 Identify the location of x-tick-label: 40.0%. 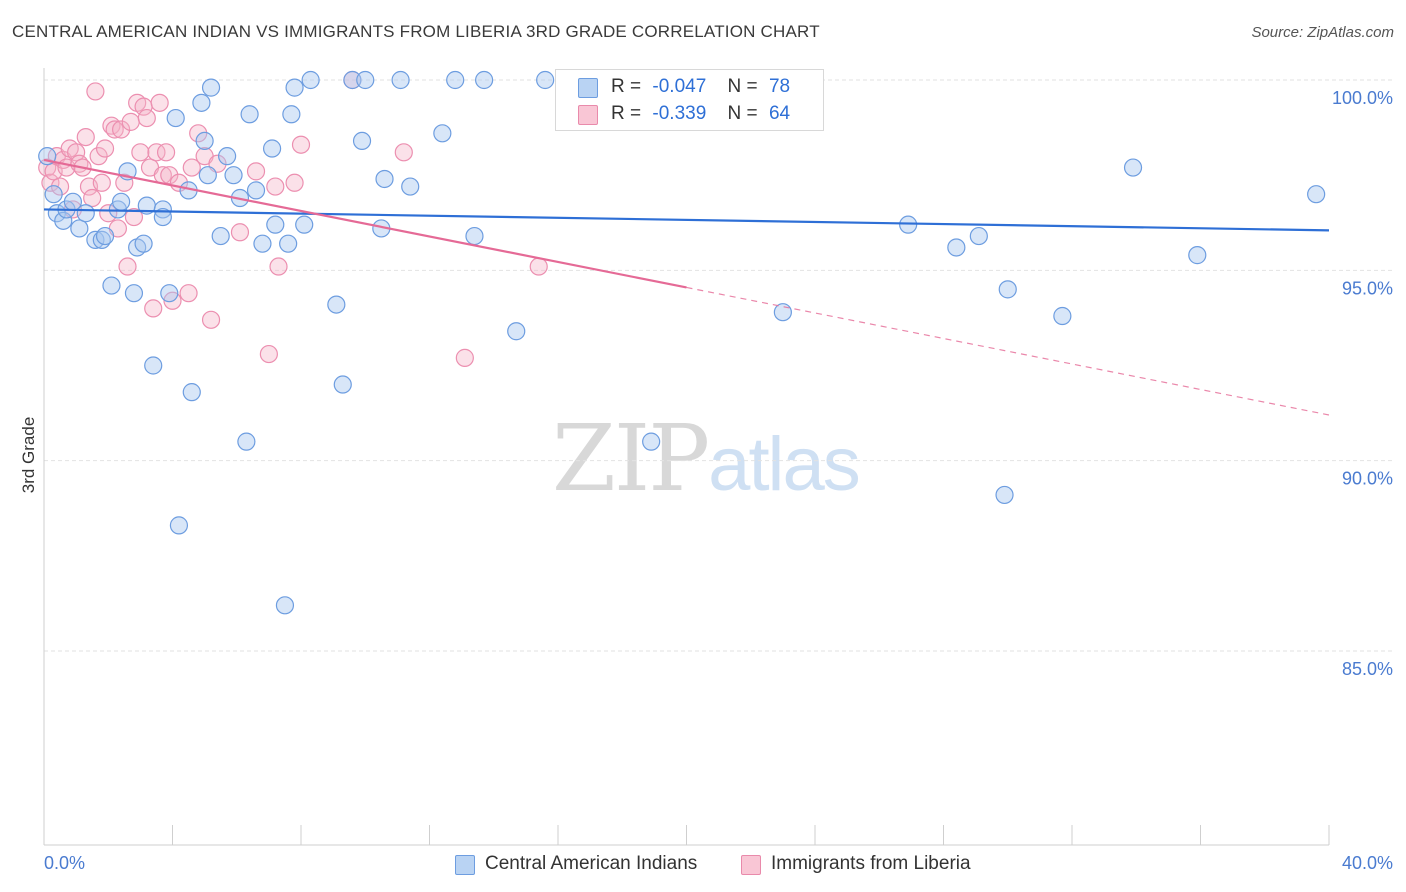
(1367, 863).